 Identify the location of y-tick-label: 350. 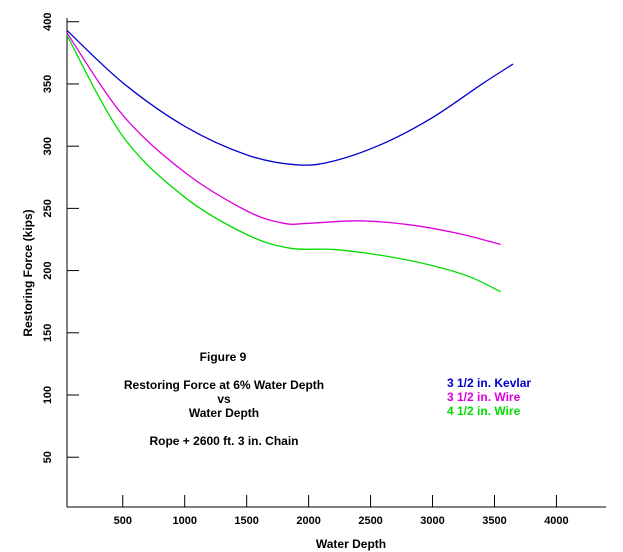
(48, 84).